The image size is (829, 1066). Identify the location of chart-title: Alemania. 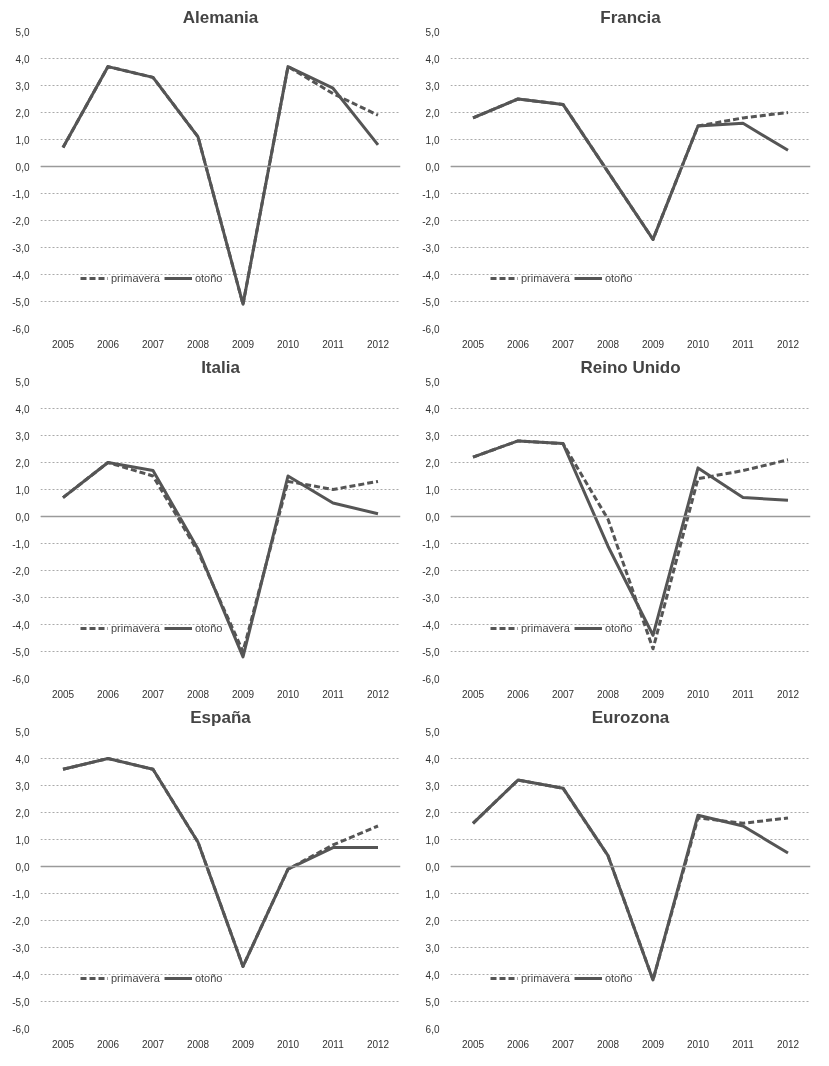
(220, 17).